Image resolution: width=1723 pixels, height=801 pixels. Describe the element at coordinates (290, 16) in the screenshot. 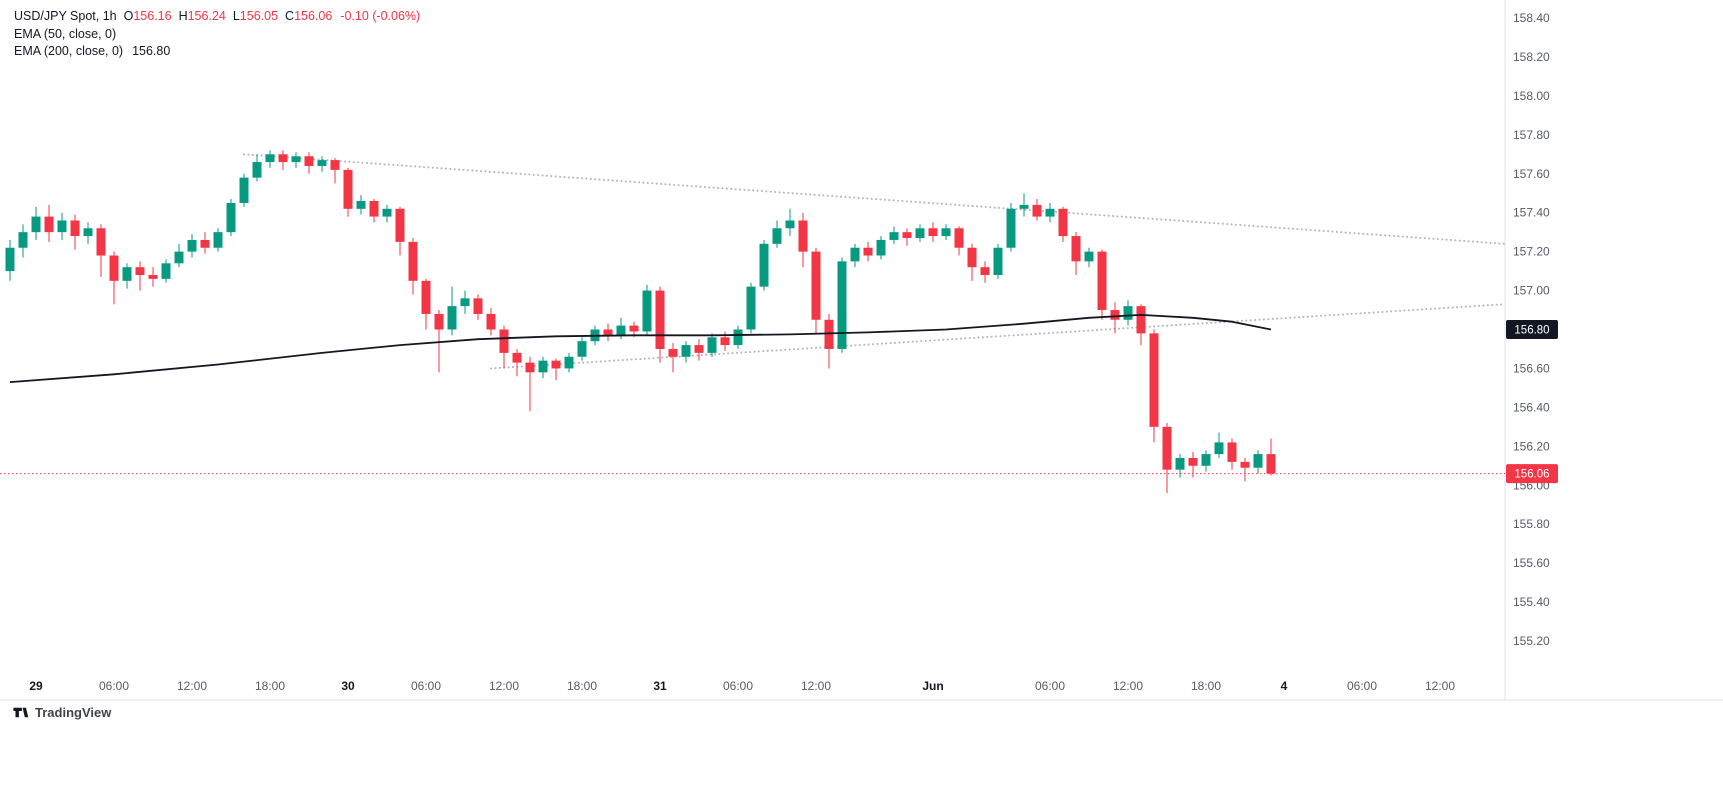

I see `close-label: C` at that location.